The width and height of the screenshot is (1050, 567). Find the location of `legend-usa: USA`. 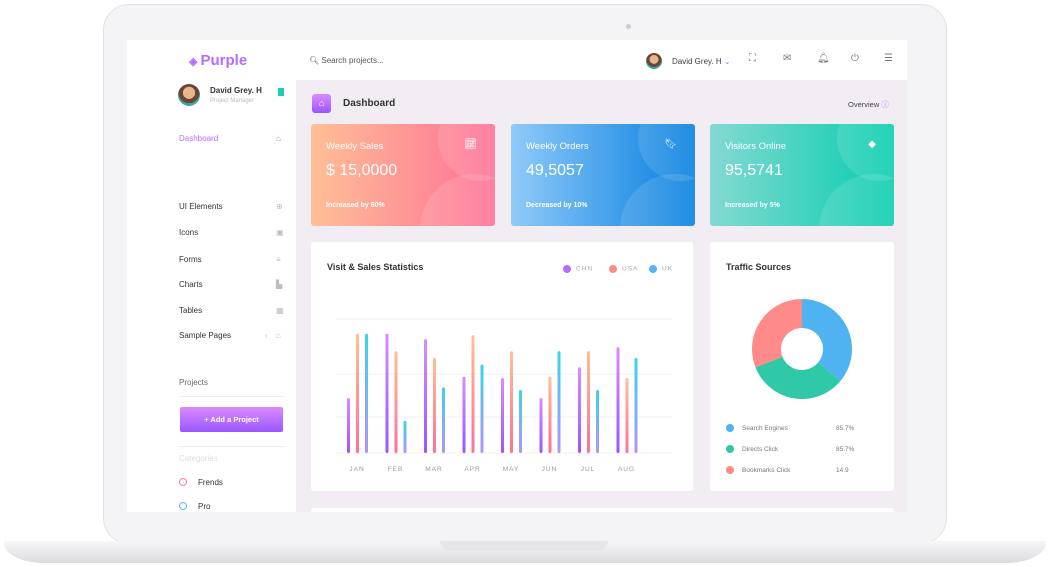

legend-usa: USA is located at coordinates (623, 269).